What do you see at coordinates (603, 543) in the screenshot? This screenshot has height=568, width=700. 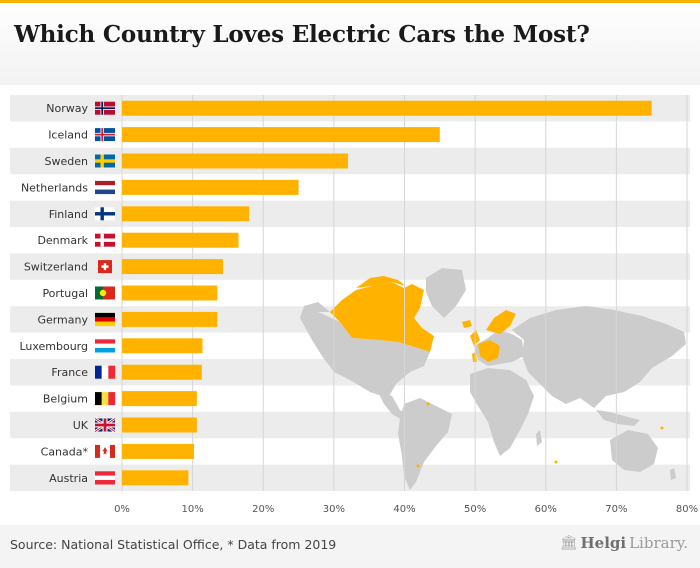 I see `brand-strong: Helgi` at bounding box center [603, 543].